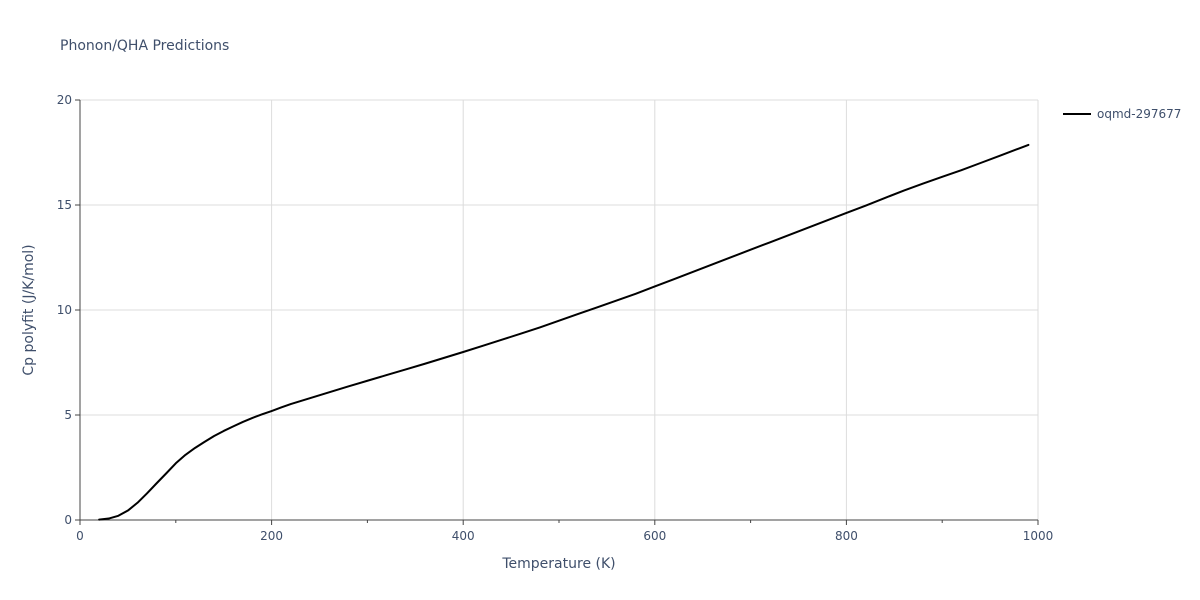 The height and width of the screenshot is (600, 1200). Describe the element at coordinates (654, 536) in the screenshot. I see `x-tick-label: 600` at that location.